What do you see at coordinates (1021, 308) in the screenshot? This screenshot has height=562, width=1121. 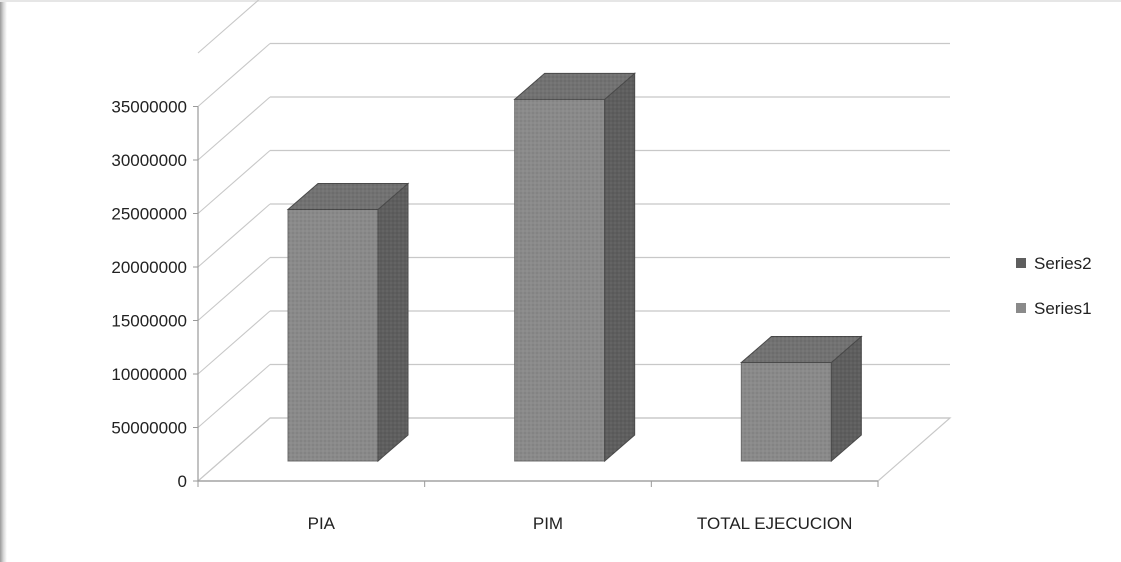 I see `legend-swatch-series1` at bounding box center [1021, 308].